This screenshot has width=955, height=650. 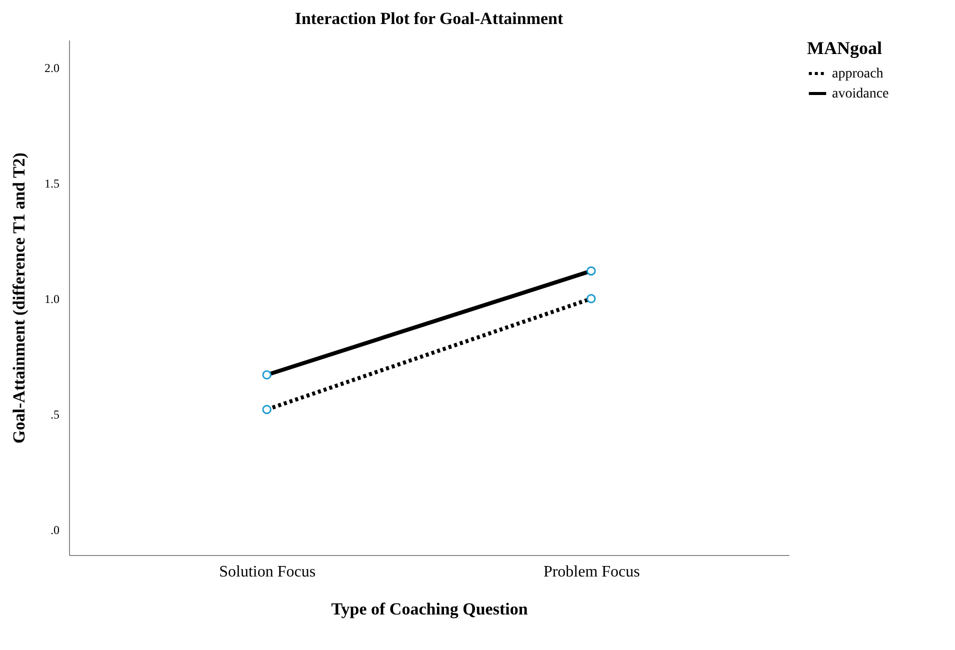 I want to click on y-tick-label: .5, so click(x=55, y=415).